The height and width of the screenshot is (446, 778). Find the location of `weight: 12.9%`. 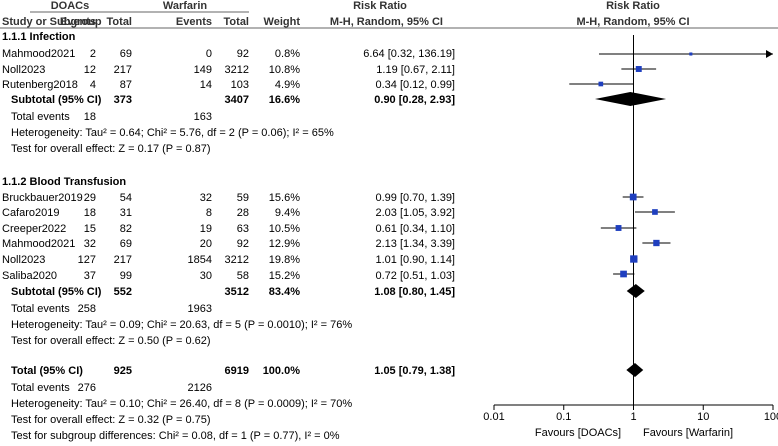

weight: 12.9% is located at coordinates (284, 244).